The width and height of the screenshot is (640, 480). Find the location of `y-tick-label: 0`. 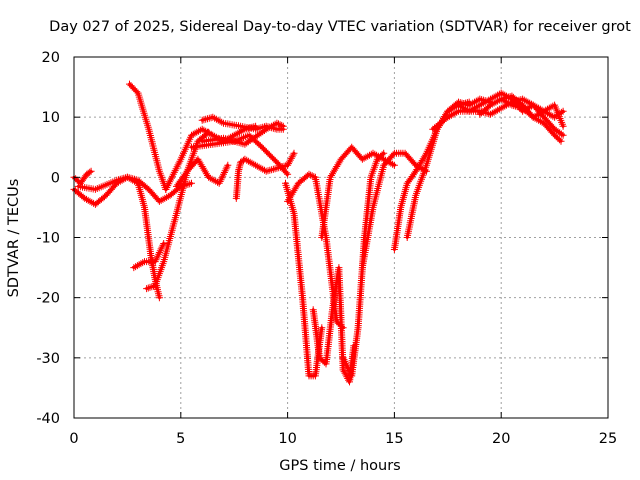

y-tick-label: 0 is located at coordinates (55, 178).